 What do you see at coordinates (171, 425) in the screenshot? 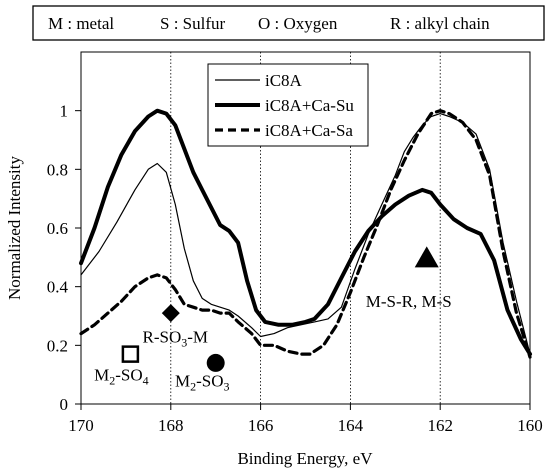
I see `x-tick-label: 168` at bounding box center [171, 425].